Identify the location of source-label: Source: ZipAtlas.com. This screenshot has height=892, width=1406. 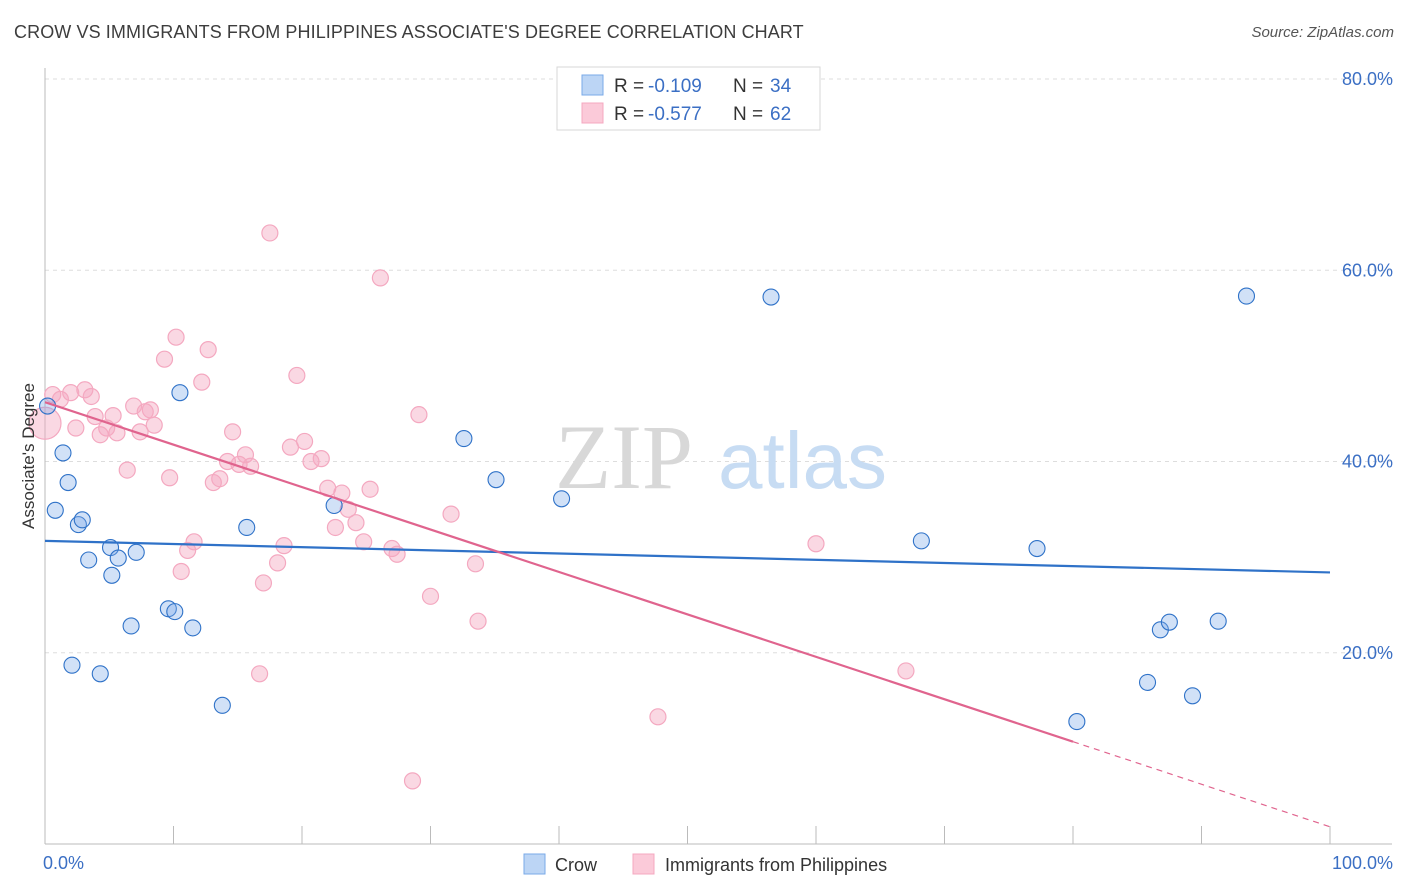
(1322, 32).